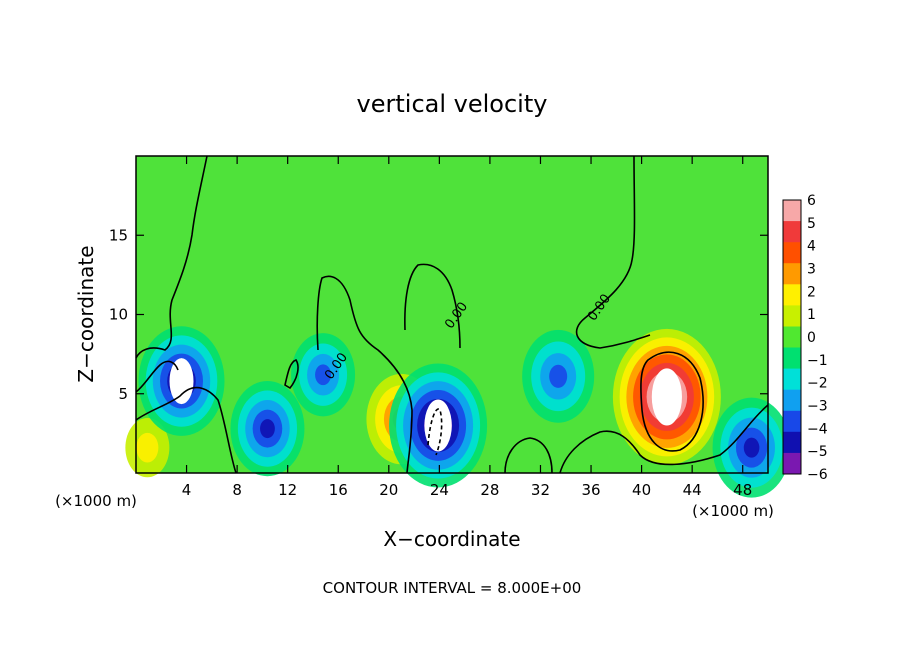  What do you see at coordinates (817, 429) in the screenshot?
I see `colorbar-tick-label: −4` at bounding box center [817, 429].